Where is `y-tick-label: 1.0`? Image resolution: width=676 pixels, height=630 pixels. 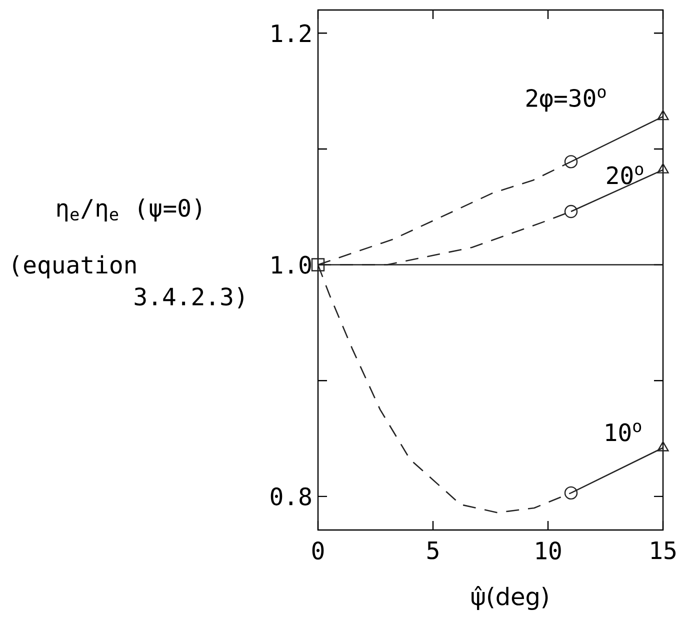 y-tick-label: 1.0 is located at coordinates (291, 265).